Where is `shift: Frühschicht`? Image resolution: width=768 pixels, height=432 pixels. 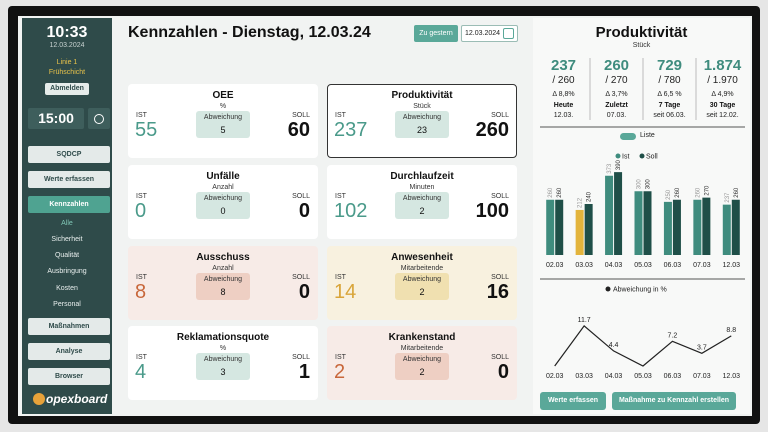 shift: Frühschicht is located at coordinates (67, 72).